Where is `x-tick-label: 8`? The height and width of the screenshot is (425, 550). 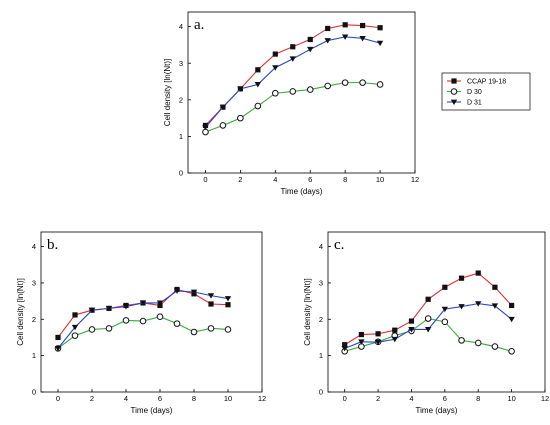 x-tick-label: 8 is located at coordinates (478, 398).